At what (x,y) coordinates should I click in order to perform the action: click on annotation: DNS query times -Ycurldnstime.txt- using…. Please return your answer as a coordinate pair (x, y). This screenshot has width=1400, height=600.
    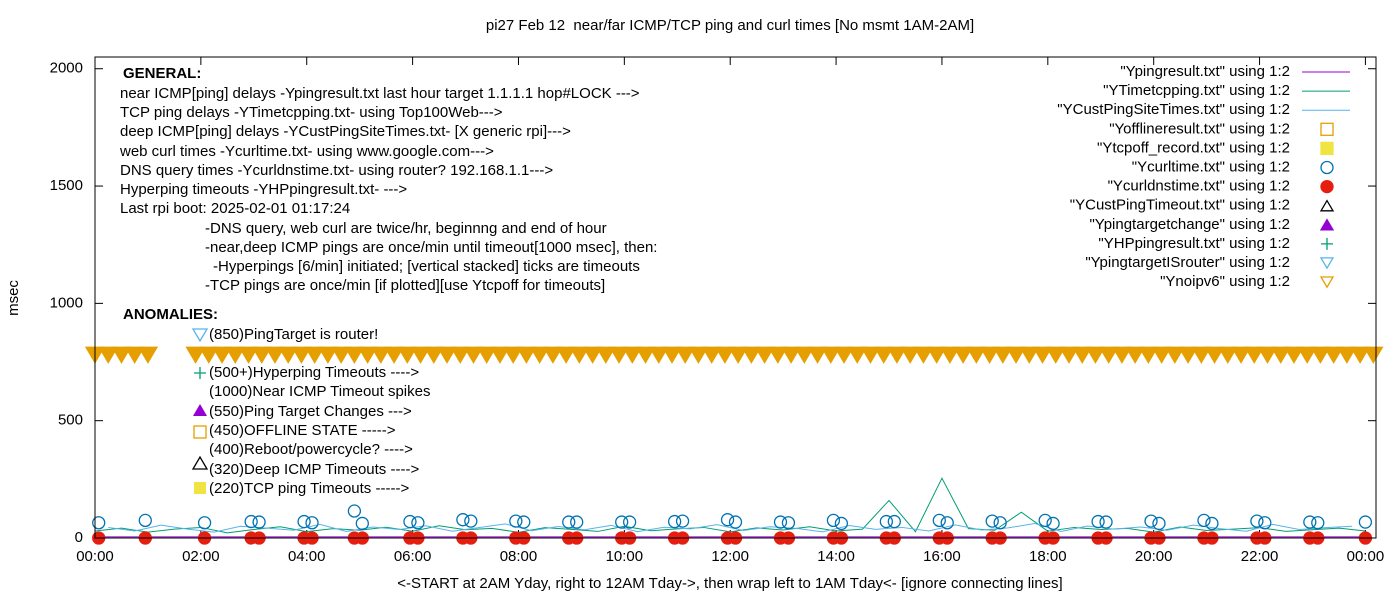
    Looking at the image, I should click on (336, 170).